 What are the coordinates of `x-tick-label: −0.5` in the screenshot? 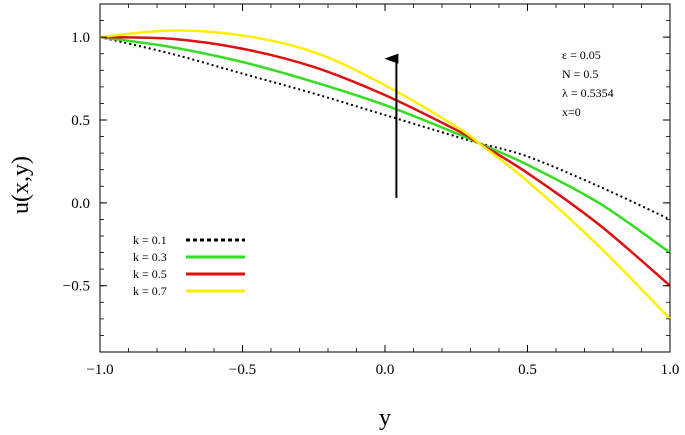 It's located at (242, 370).